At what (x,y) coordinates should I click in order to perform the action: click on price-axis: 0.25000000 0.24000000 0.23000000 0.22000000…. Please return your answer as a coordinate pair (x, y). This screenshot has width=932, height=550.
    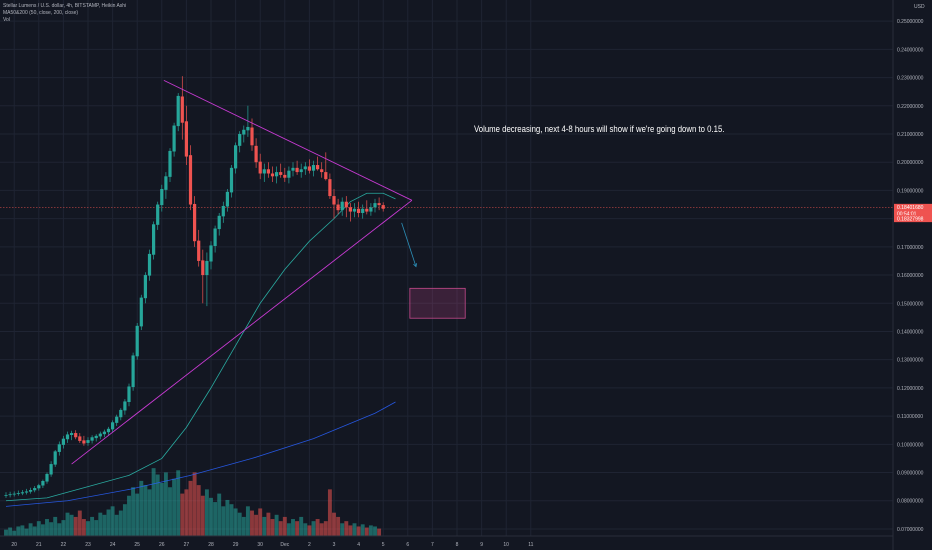
    Looking at the image, I should click on (912, 275).